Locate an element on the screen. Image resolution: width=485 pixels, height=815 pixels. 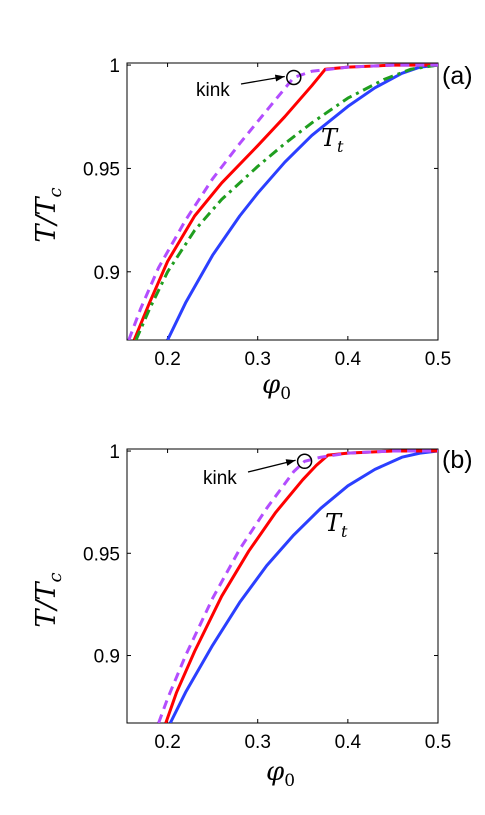
panel-label: (a) is located at coordinates (457, 76).